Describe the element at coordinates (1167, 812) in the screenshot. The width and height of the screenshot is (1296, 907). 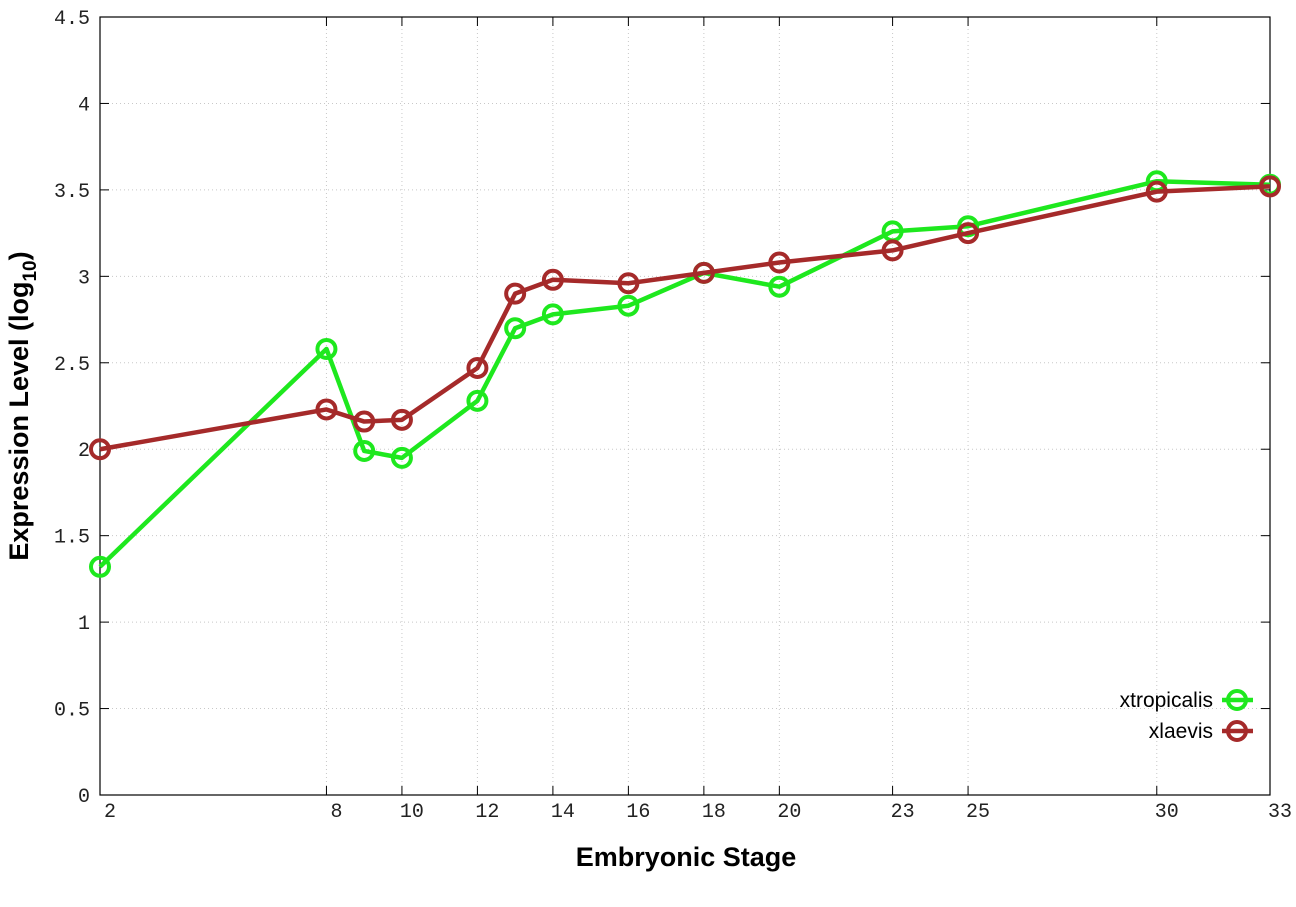
I see `x-tick-label: 30` at that location.